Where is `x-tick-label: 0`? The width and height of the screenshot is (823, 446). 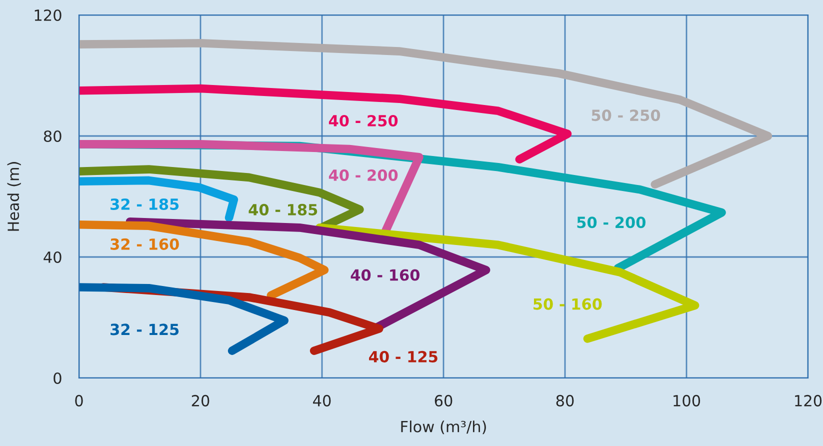
x-tick-label: 0 is located at coordinates (79, 400).